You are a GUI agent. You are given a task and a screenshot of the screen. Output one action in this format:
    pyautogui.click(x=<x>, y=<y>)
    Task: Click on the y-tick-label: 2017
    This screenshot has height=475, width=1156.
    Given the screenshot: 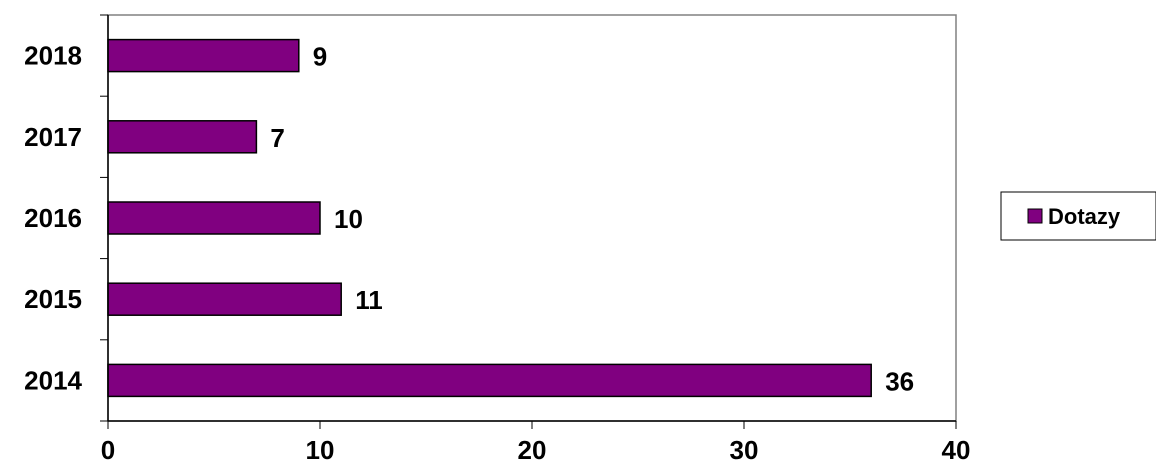 What is the action you would take?
    pyautogui.click(x=53, y=137)
    